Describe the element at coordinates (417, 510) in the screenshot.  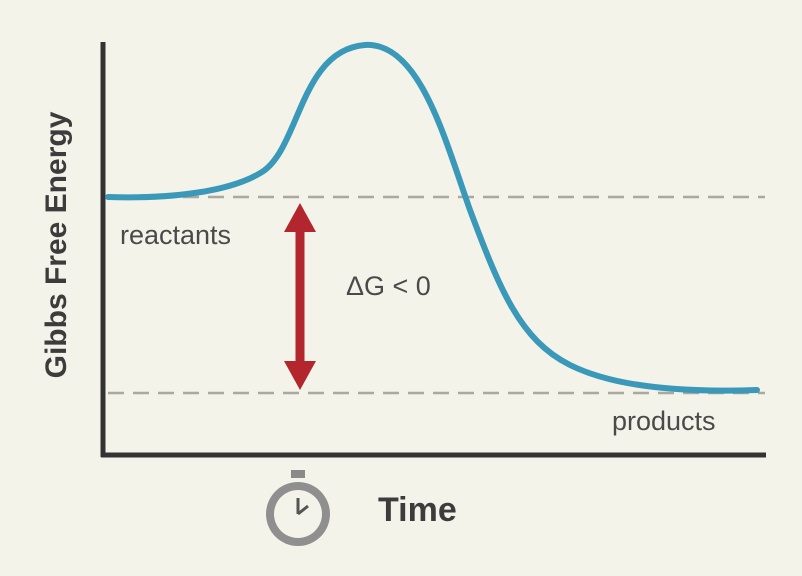
I see `x-axis-label: Time` at that location.